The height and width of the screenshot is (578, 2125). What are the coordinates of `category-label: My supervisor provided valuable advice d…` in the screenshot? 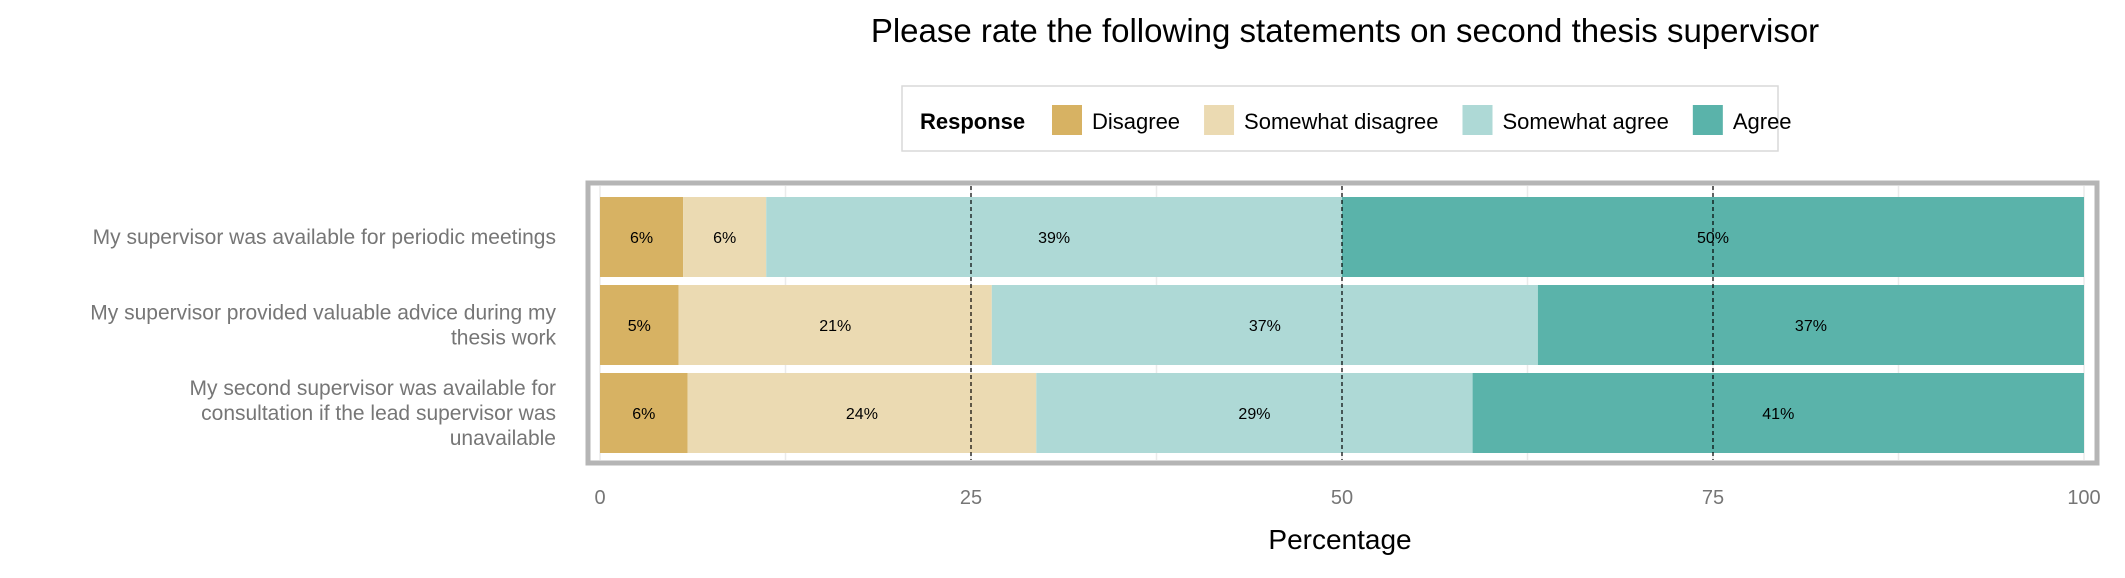 It's located at (323, 313).